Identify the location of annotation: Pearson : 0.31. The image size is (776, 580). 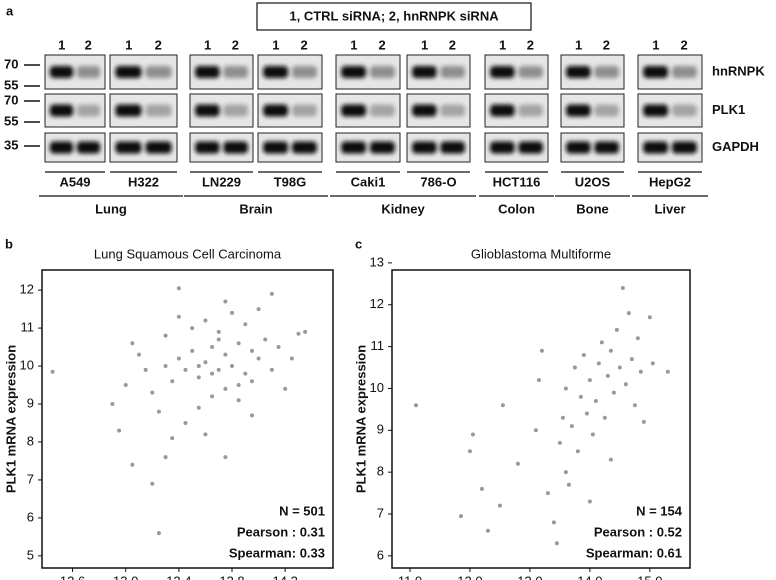
(281, 531).